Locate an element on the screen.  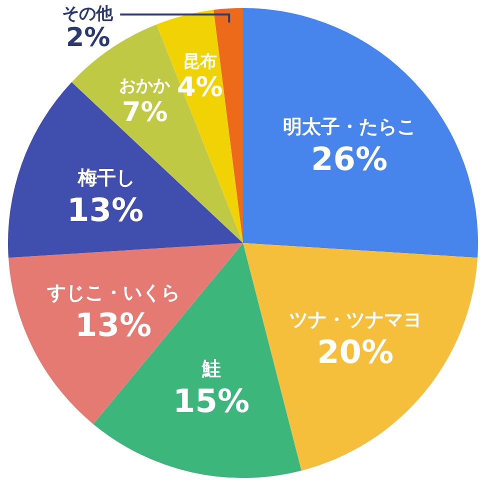
slice-label: 梅干し is located at coordinates (106, 178).